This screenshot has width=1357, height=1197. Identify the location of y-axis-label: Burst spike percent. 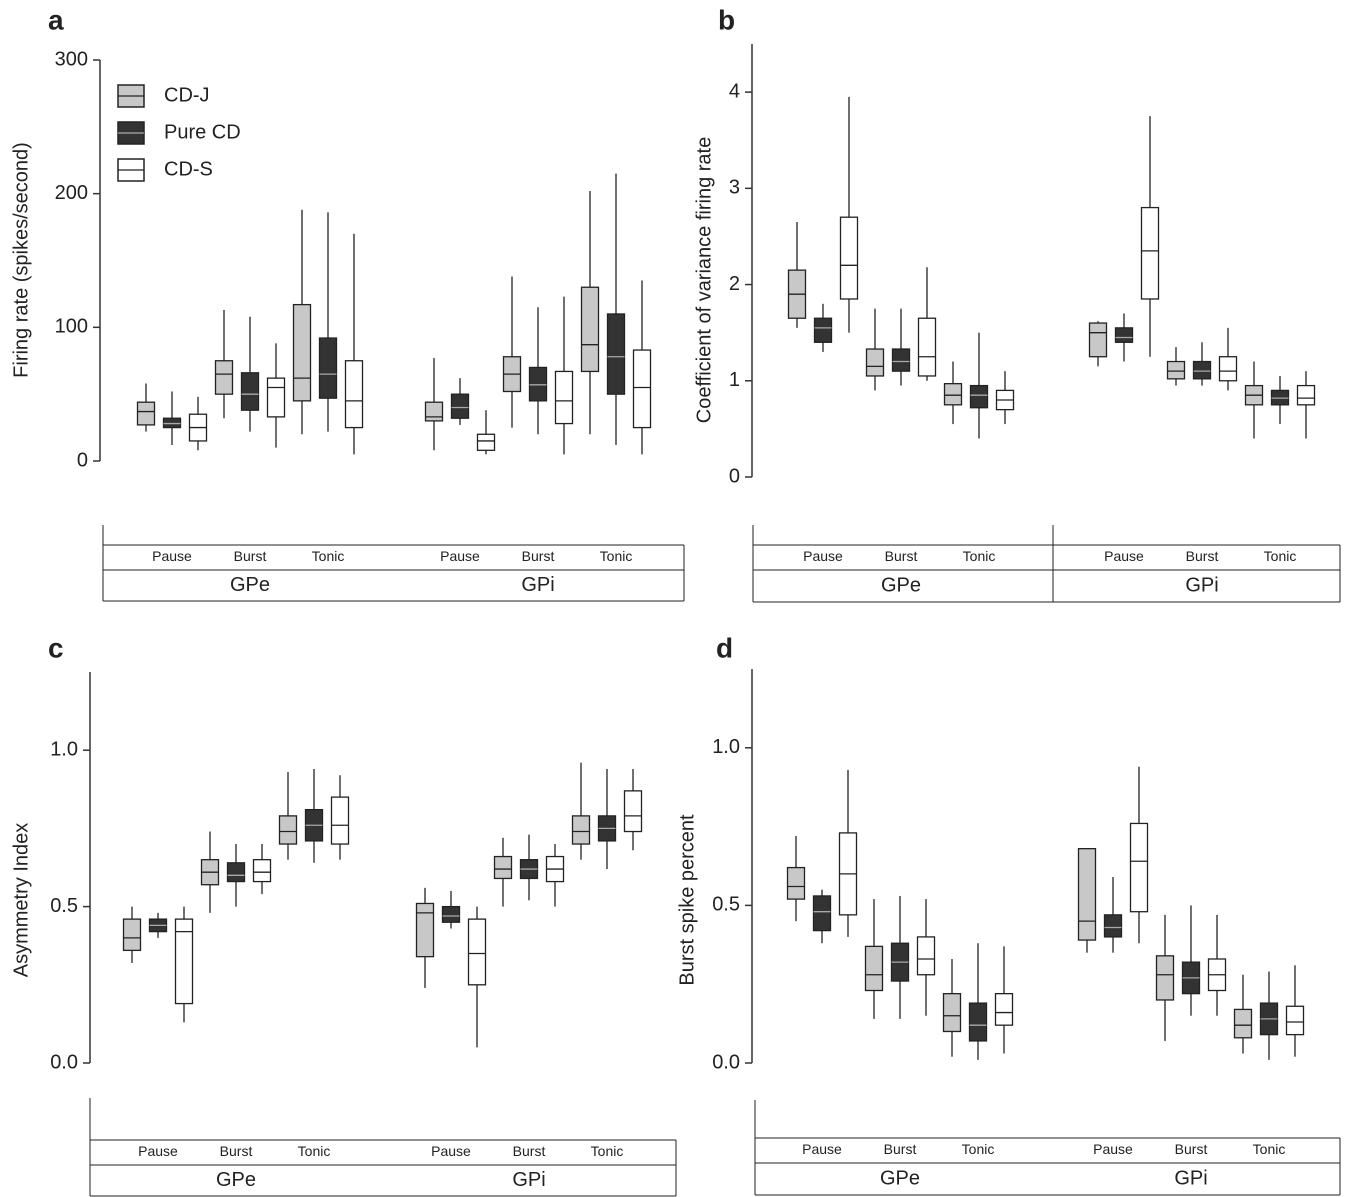
(687, 900).